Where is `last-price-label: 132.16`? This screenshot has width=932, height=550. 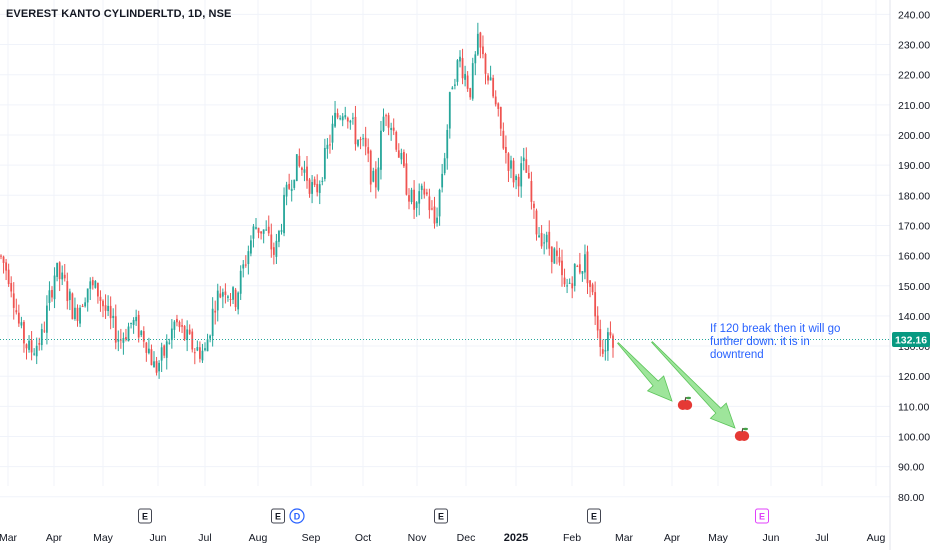
last-price-label: 132.16 is located at coordinates (911, 341).